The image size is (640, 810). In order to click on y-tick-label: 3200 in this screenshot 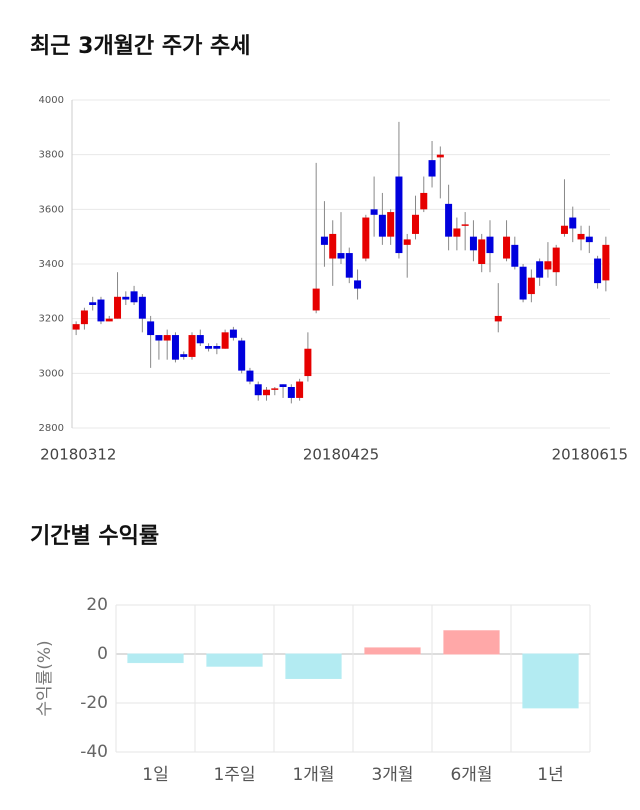, I will do `click(51, 319)`.